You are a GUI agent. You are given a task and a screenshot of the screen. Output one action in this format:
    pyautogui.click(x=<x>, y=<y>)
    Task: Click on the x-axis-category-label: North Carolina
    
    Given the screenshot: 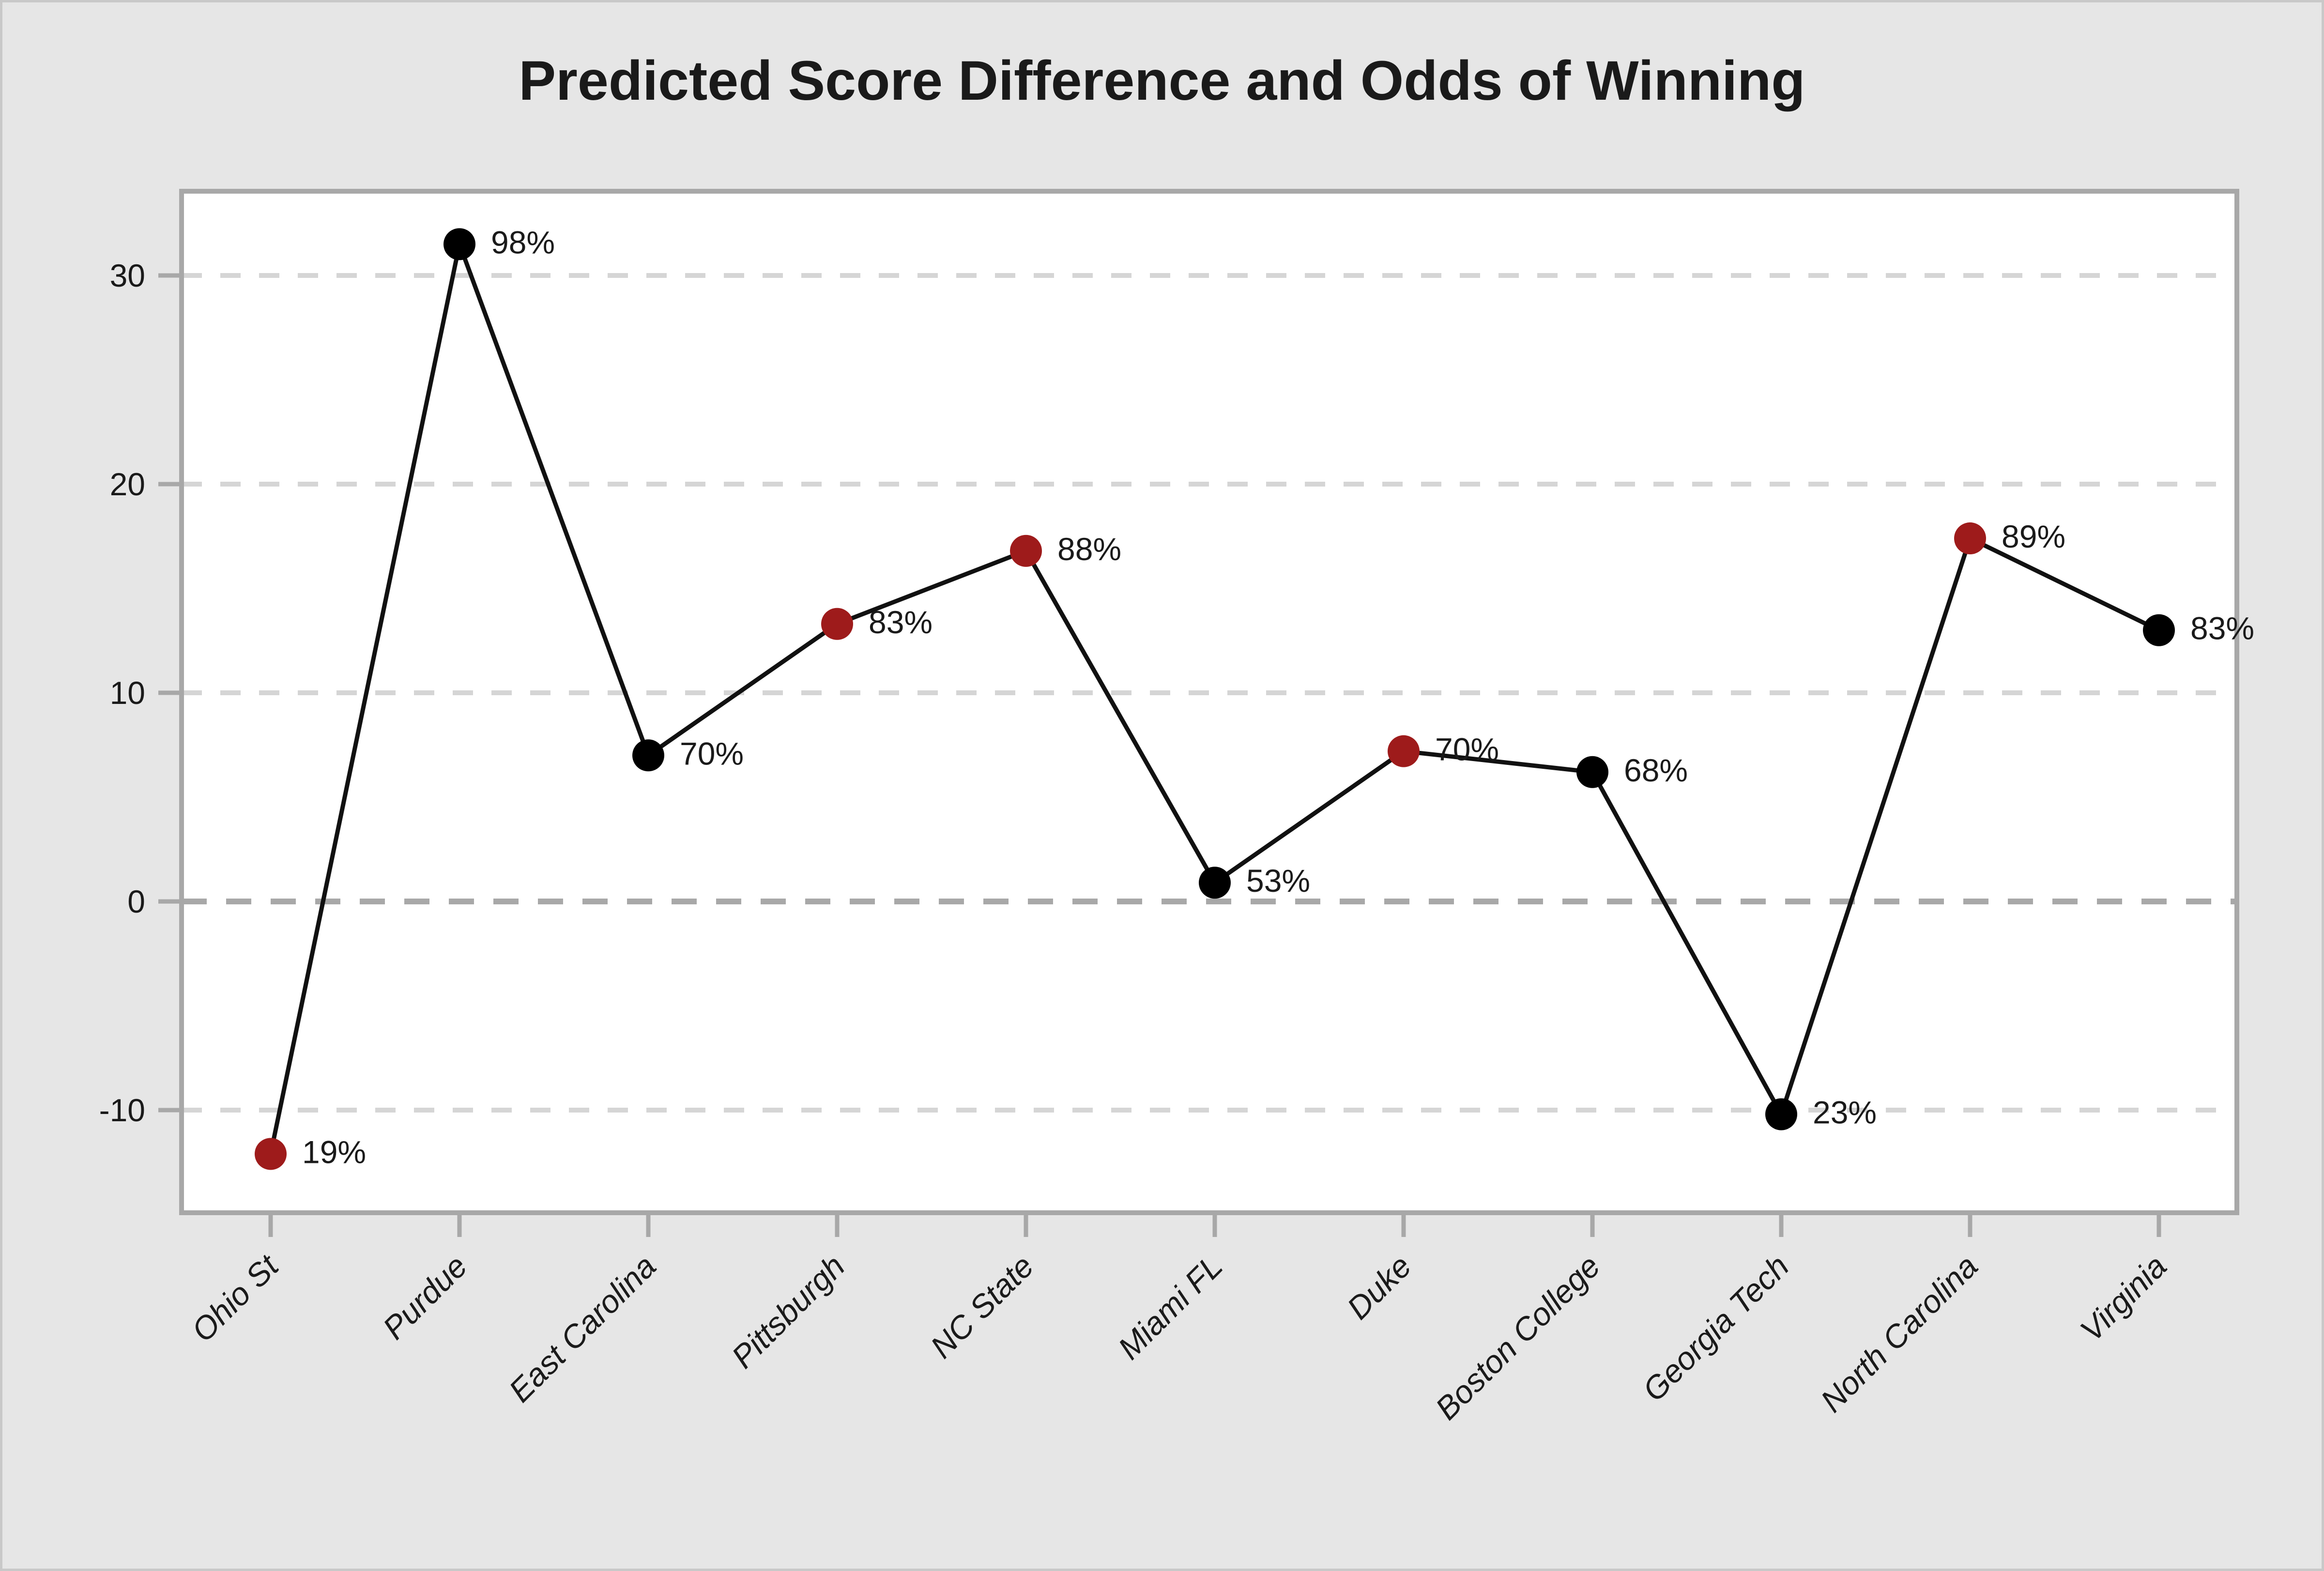 What is the action you would take?
    pyautogui.click(x=1899, y=1333)
    